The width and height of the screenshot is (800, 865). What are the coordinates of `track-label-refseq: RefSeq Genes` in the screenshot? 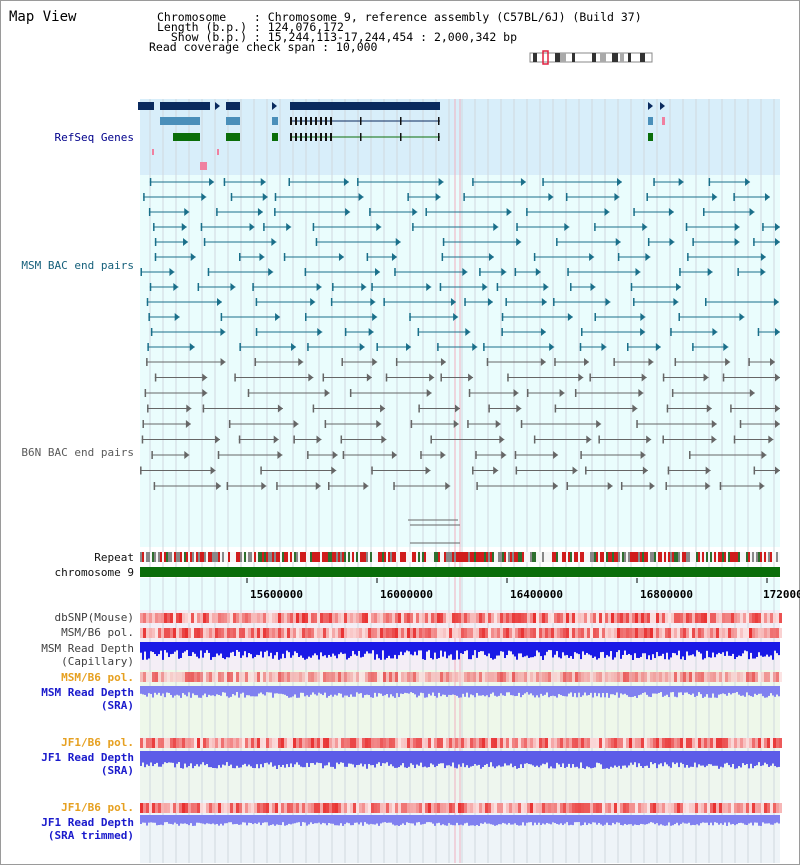 It's located at (94, 137).